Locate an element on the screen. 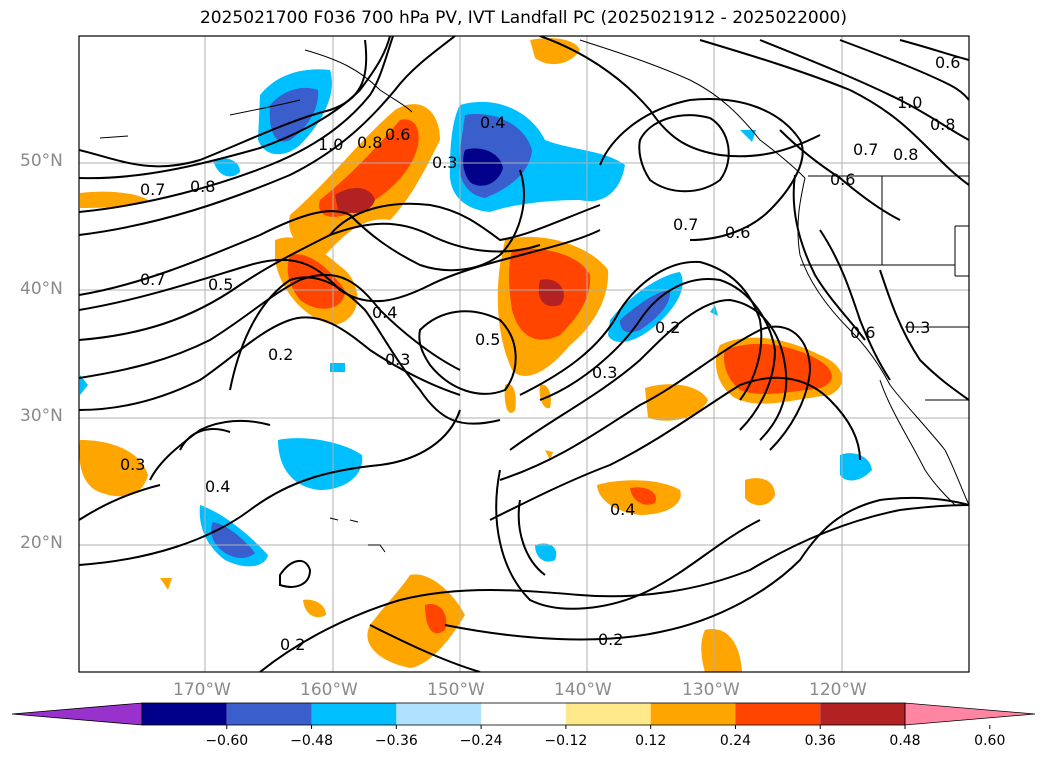 The width and height of the screenshot is (1047, 765). lat-label-50n: 50°N is located at coordinates (41, 161).